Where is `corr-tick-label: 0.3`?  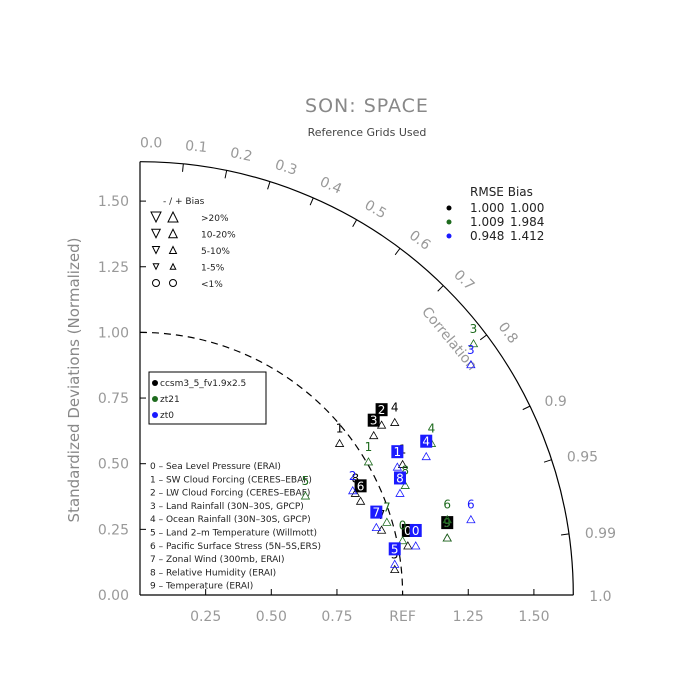 corr-tick-label: 0.3 is located at coordinates (286, 168).